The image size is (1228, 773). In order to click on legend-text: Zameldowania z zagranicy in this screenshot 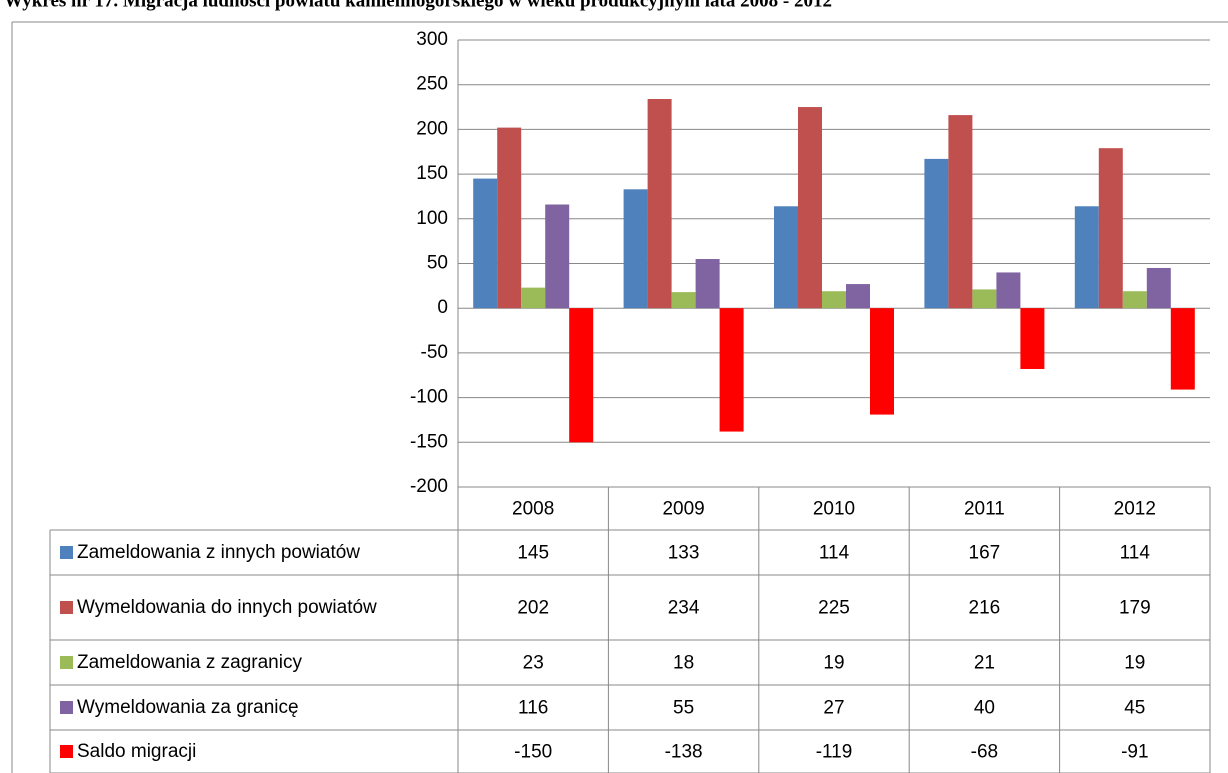, I will do `click(180, 663)`.